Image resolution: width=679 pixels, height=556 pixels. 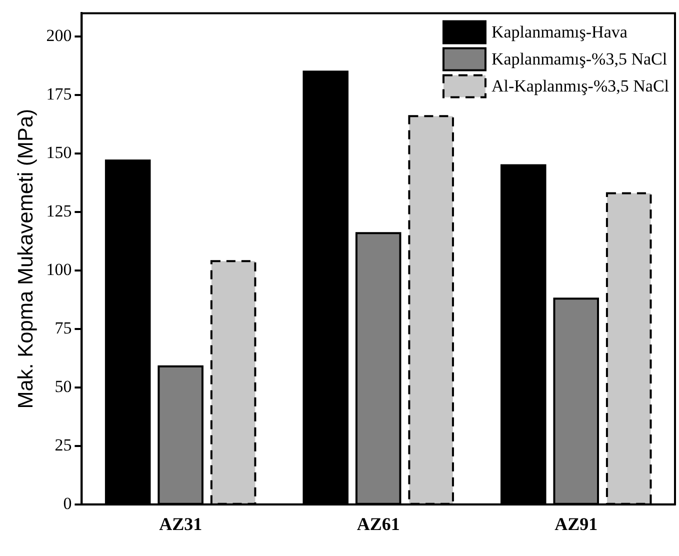 What do you see at coordinates (59, 269) in the screenshot?
I see `y-tick-label: 100` at bounding box center [59, 269].